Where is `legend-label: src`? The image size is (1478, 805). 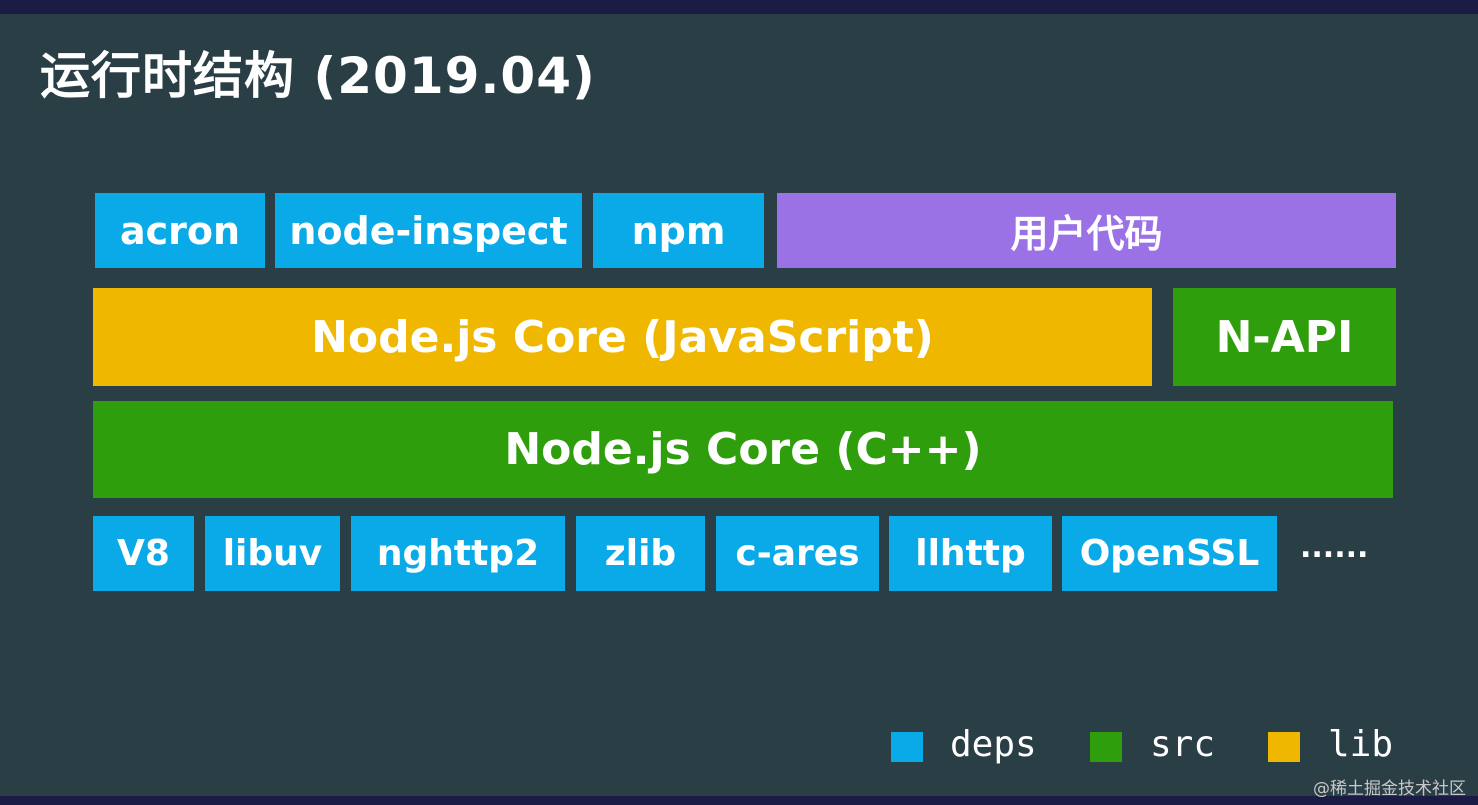 legend-label: src is located at coordinates (1183, 744).